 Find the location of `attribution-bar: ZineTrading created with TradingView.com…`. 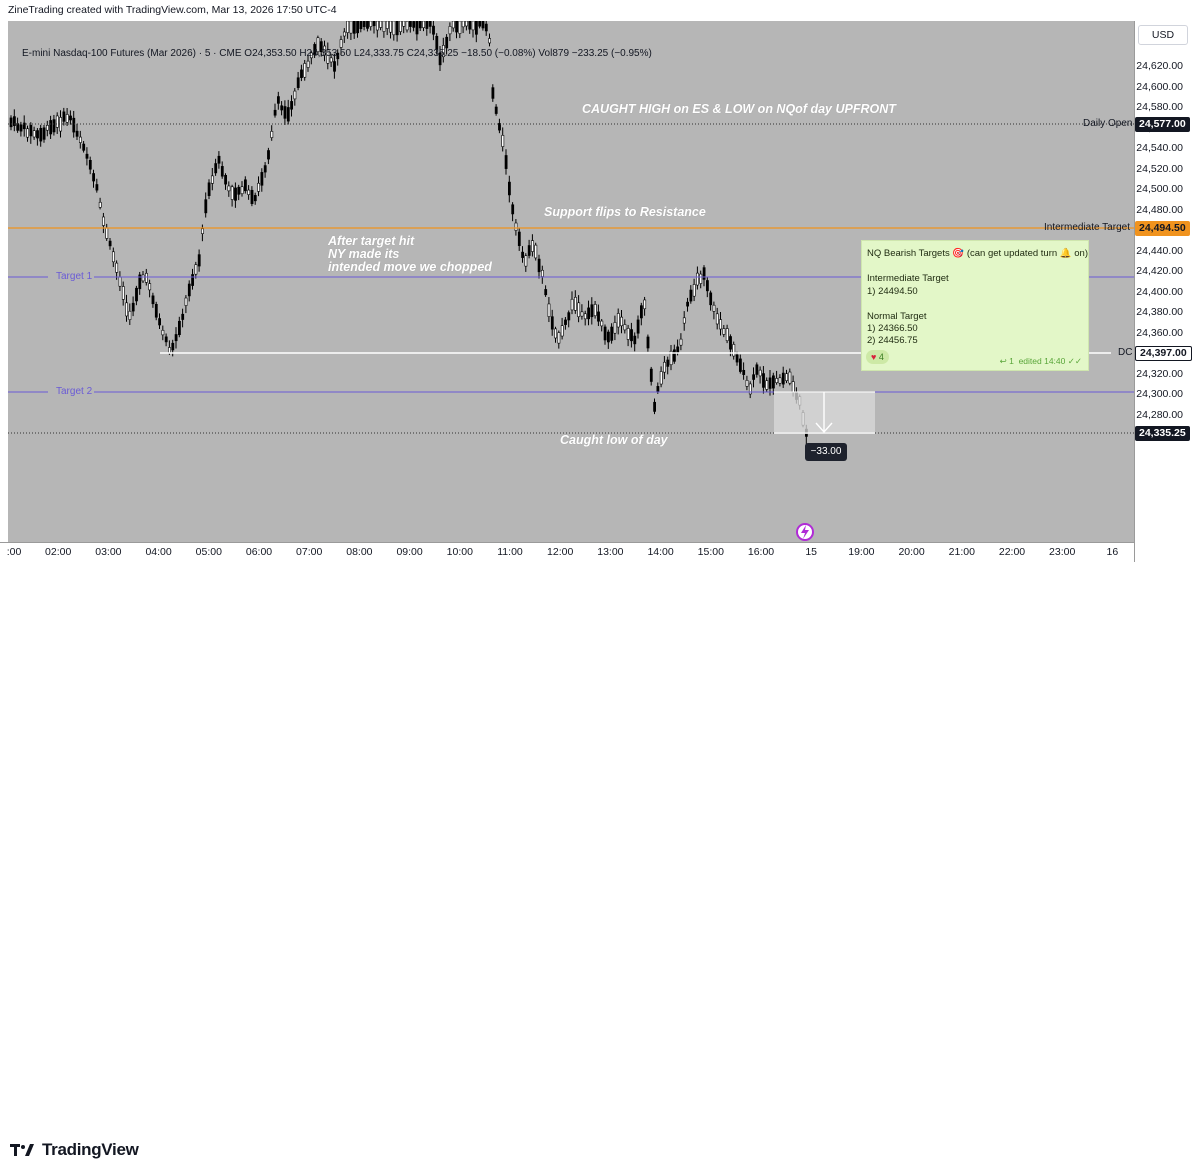

attribution-bar: ZineTrading created with TradingView.com… is located at coordinates (600, 10).